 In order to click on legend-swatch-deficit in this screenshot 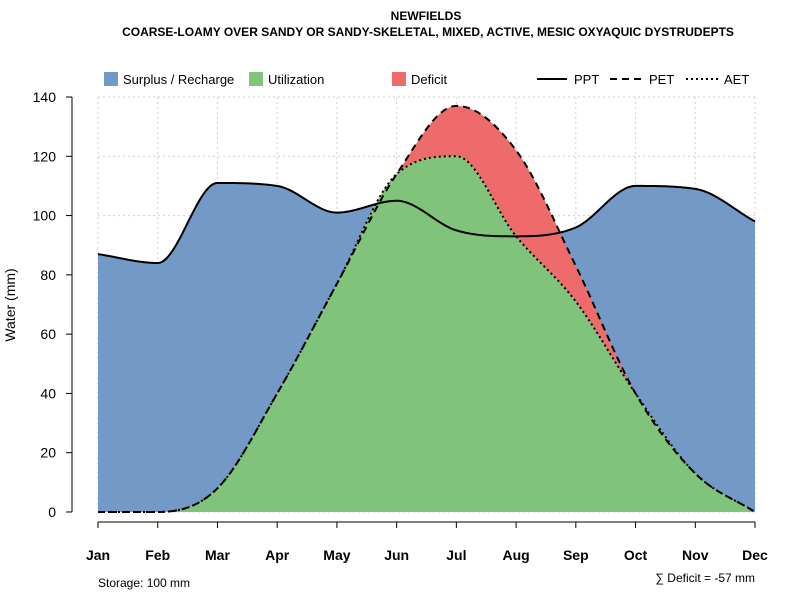, I will do `click(399, 79)`.